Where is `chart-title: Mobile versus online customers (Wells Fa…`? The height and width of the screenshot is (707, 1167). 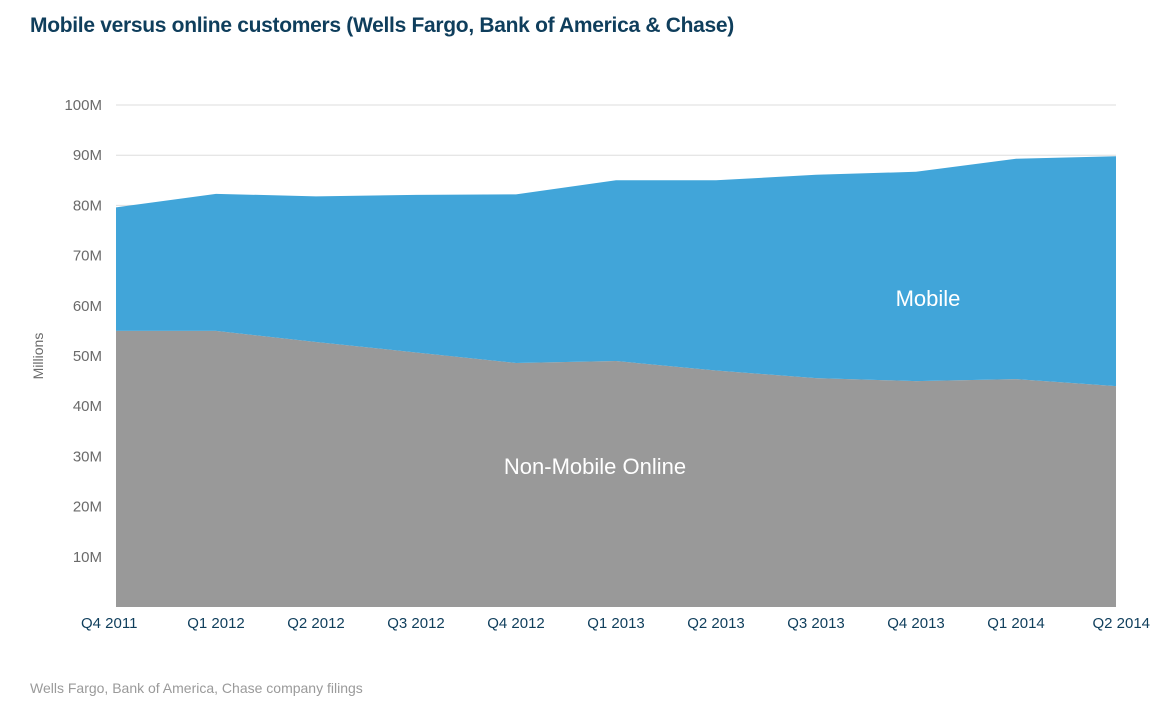 chart-title: Mobile versus online customers (Wells Fa… is located at coordinates (382, 25).